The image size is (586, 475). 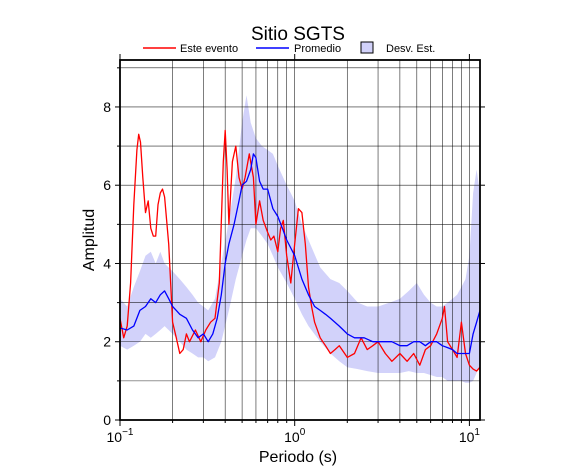 What do you see at coordinates (107, 263) in the screenshot?
I see `y-tick-label: 4` at bounding box center [107, 263].